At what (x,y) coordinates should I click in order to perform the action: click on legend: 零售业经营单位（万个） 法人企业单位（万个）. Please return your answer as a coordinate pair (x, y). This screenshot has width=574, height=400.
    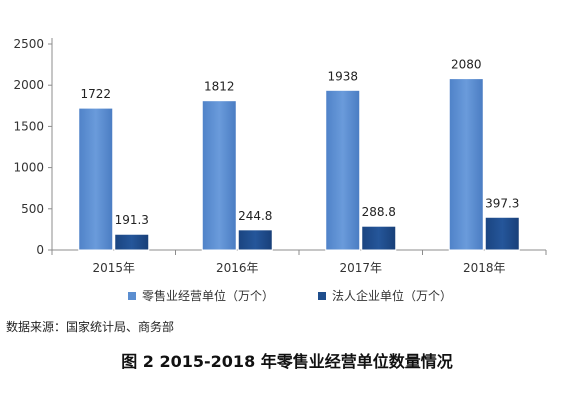
    Looking at the image, I should click on (290, 295).